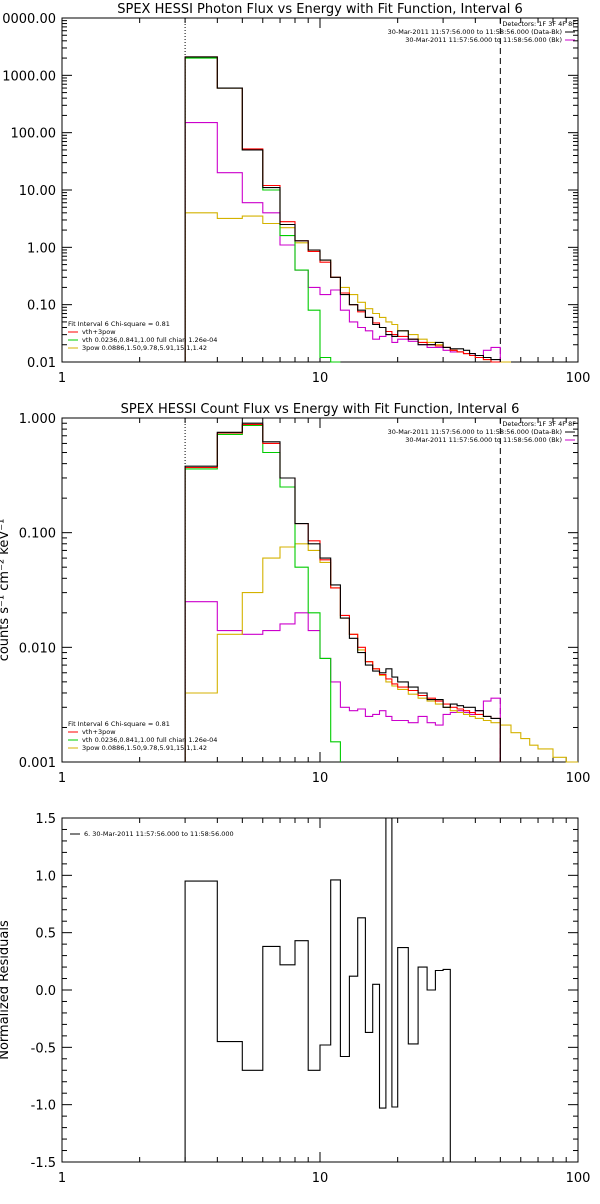 This screenshot has width=600, height=1204. I want to click on y-tick-label: -1.0, so click(43, 1106).